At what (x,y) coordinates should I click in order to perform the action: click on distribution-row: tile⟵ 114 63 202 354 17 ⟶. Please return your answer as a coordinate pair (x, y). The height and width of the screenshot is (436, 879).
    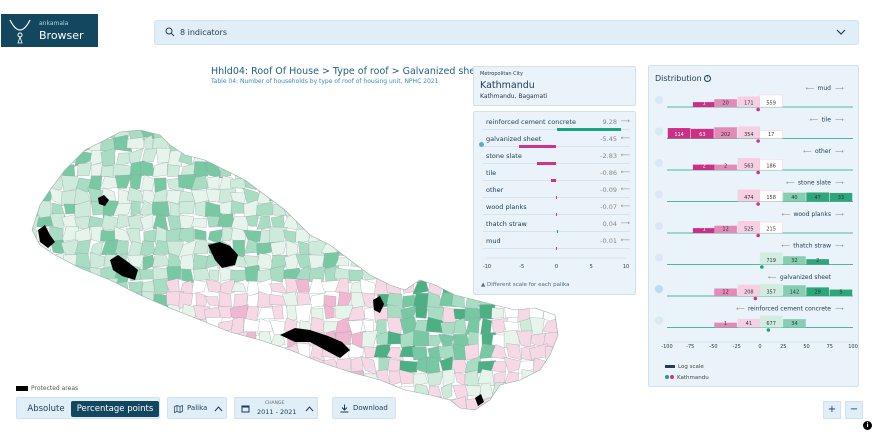
    Looking at the image, I should click on (754, 130).